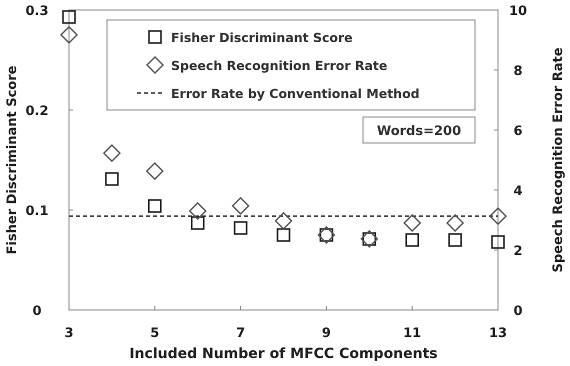 Image resolution: width=570 pixels, height=366 pixels. Describe the element at coordinates (326, 333) in the screenshot. I see `x-tick-label: 9` at that location.